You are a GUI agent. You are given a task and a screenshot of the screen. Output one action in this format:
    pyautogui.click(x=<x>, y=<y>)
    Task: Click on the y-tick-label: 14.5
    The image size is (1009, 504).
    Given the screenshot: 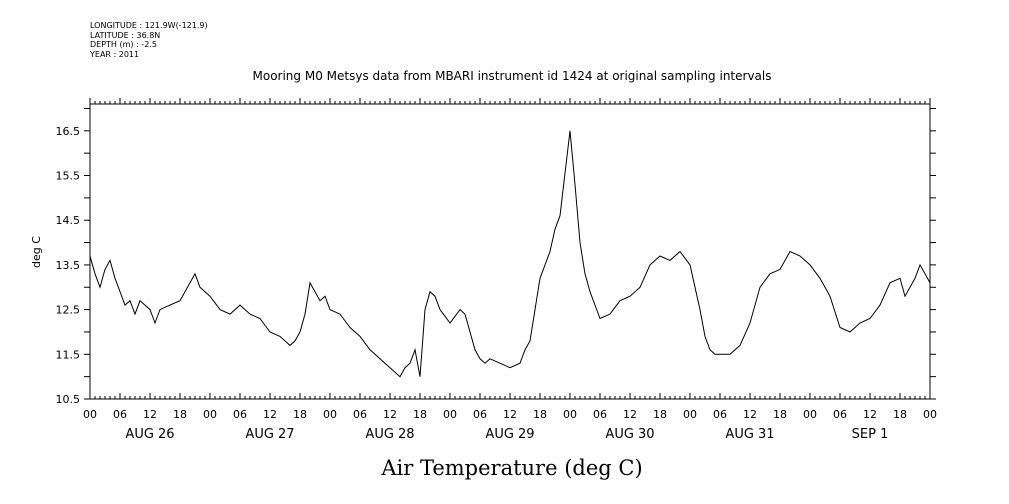 What is the action you would take?
    pyautogui.click(x=68, y=220)
    